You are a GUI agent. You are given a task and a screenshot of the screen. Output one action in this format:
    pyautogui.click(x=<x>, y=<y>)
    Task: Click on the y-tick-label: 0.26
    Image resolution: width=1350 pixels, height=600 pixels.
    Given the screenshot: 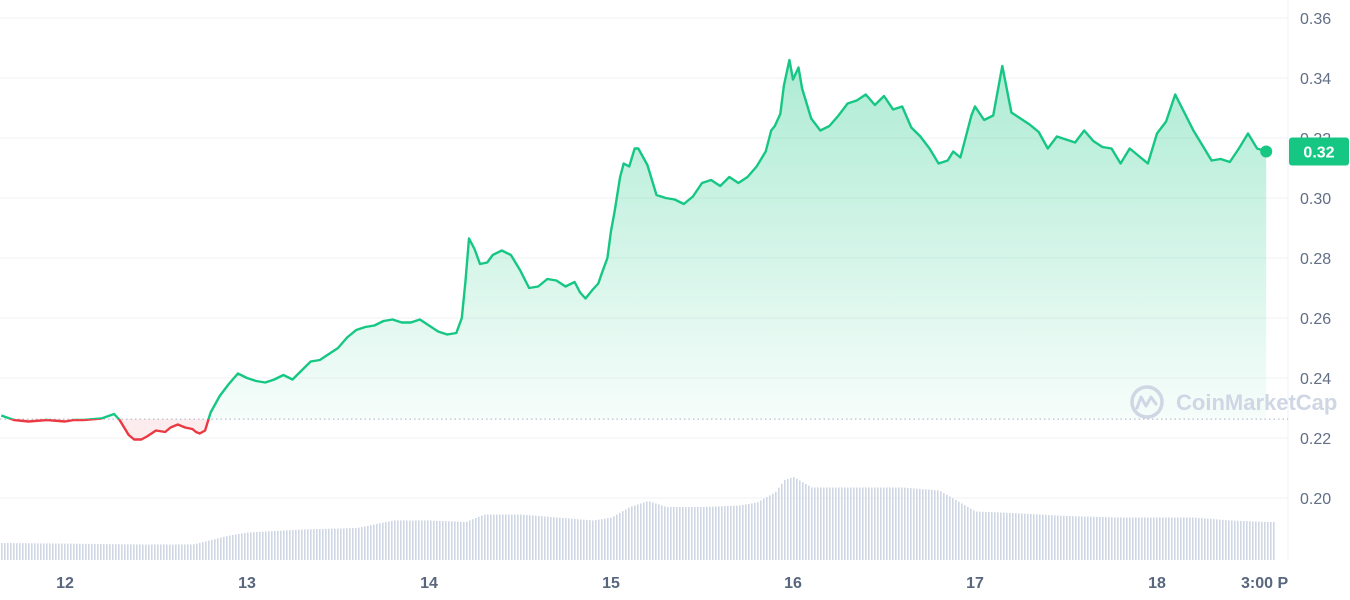 What is the action you would take?
    pyautogui.click(x=1315, y=319)
    